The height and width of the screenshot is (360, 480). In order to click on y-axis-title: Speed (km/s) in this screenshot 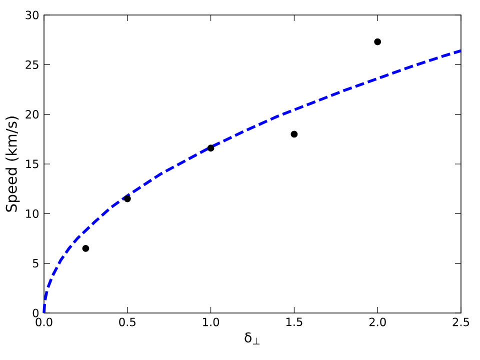, I will do `click(13, 164)`.